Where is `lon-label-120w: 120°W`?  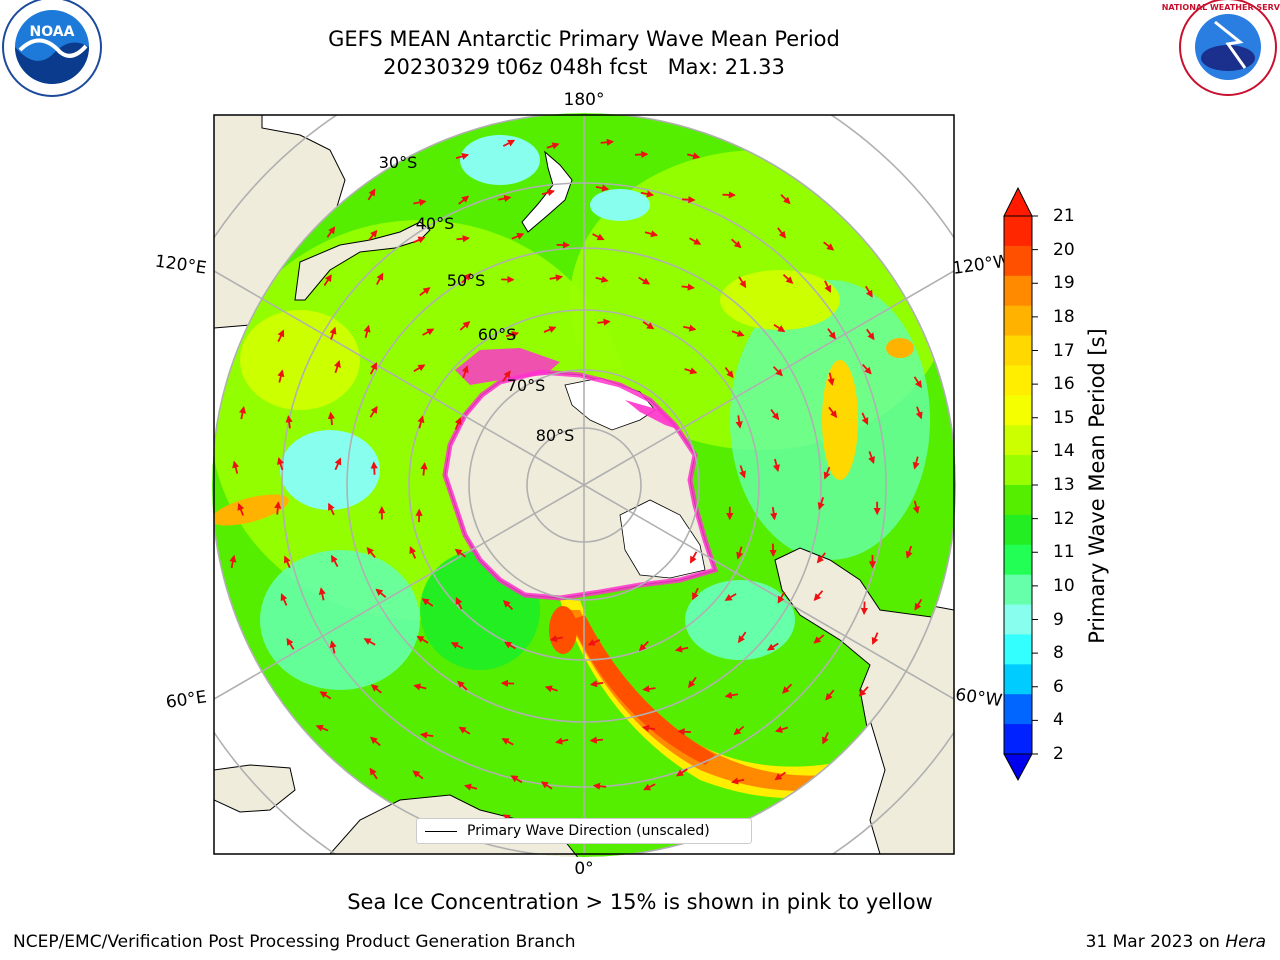
lon-label-120w: 120°W is located at coordinates (981, 265).